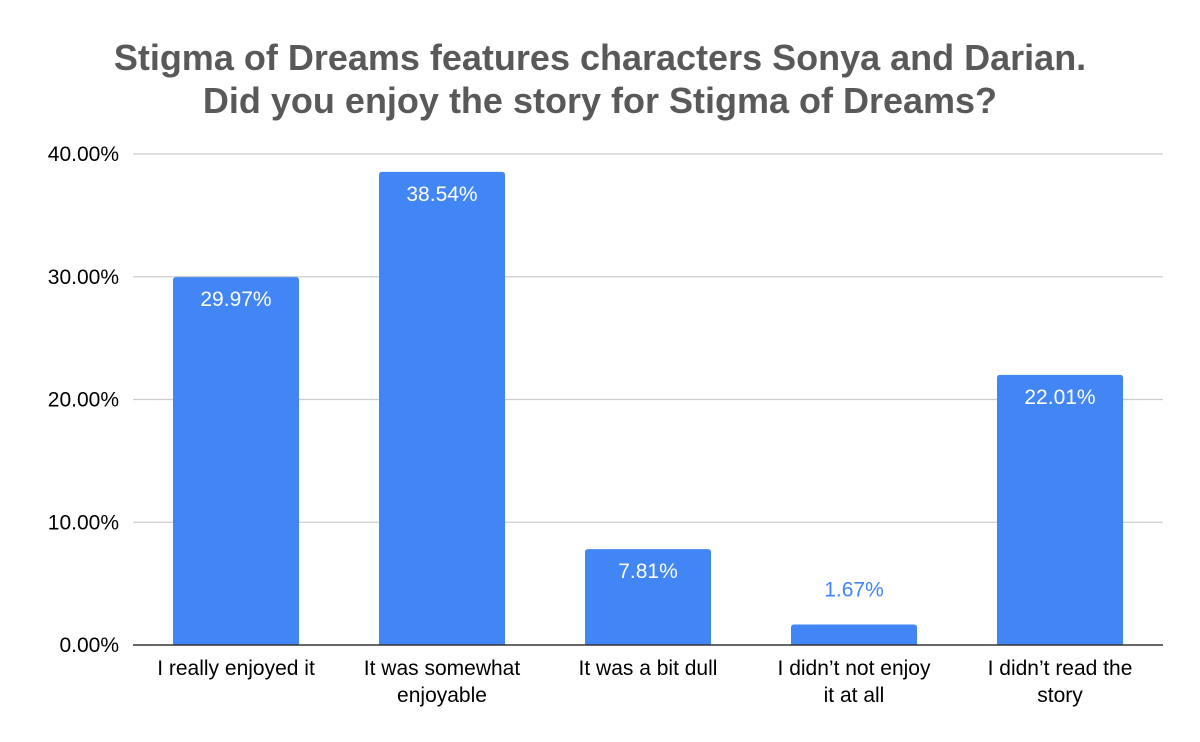 The width and height of the screenshot is (1200, 742). Describe the element at coordinates (83, 277) in the screenshot. I see `y-tick-label: 30.00%` at that location.